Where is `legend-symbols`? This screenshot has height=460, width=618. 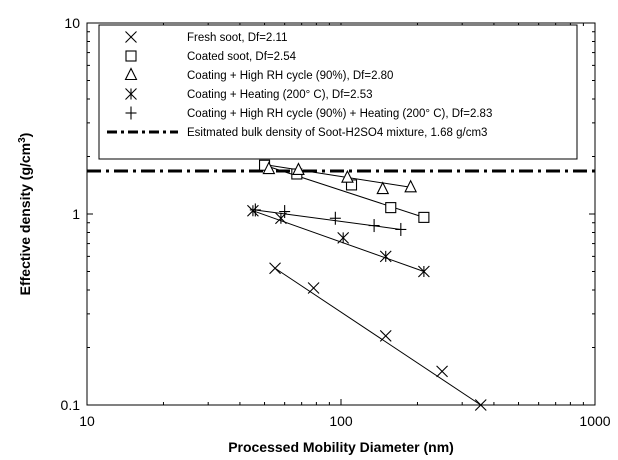 legend-symbols is located at coordinates (142, 82).